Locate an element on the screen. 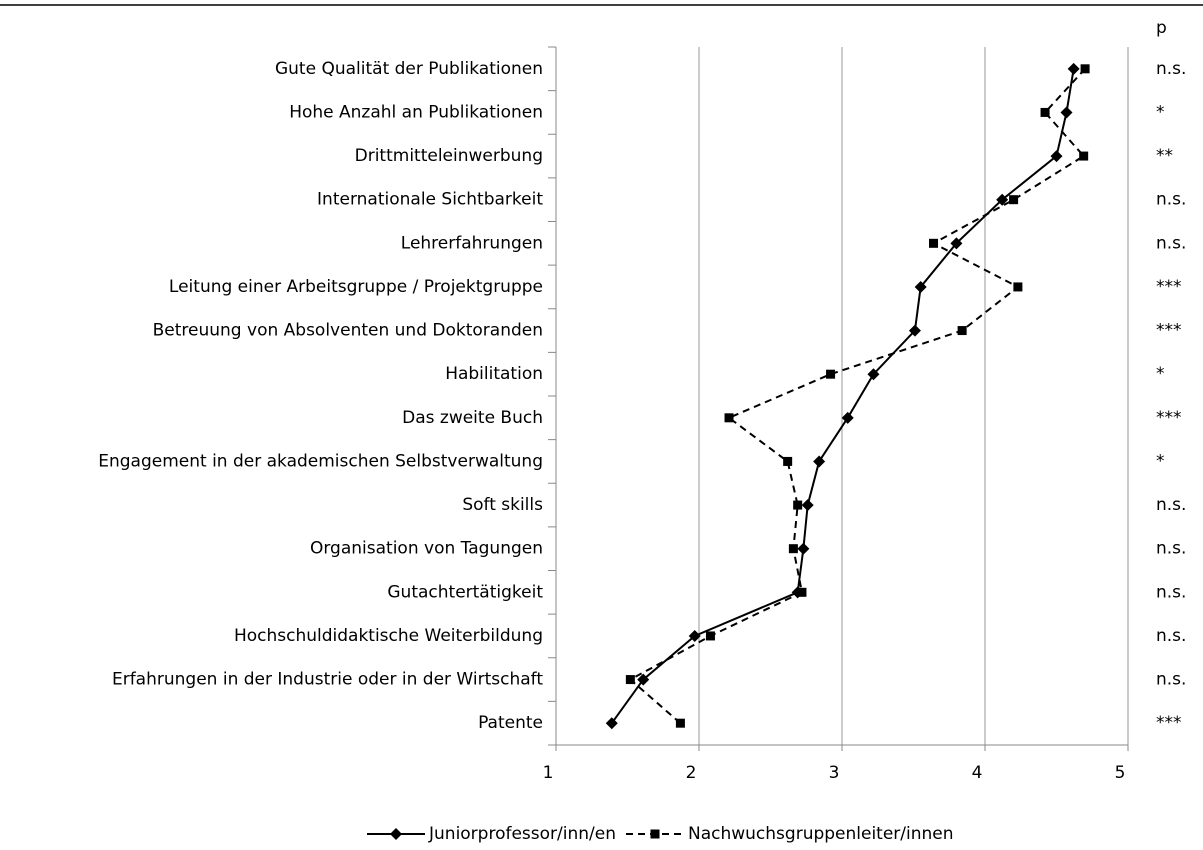 The width and height of the screenshot is (1203, 850). y-tick-label: Lehrerfahrungen is located at coordinates (472, 243).